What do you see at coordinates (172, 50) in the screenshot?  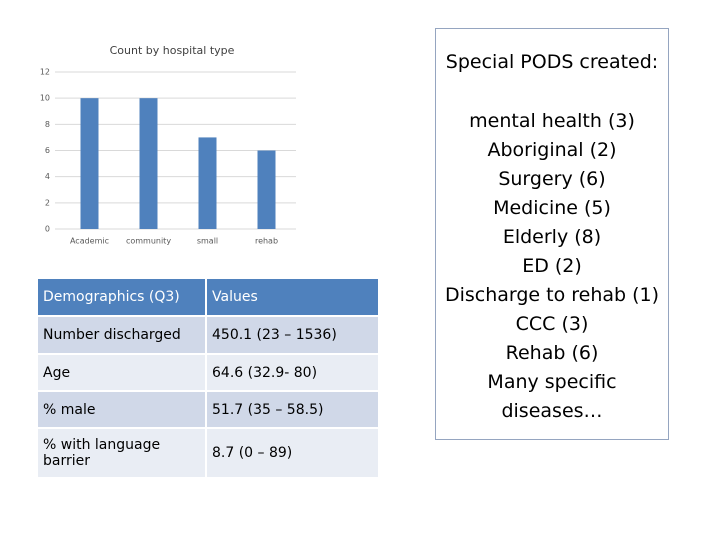 I see `chart-title: Count by hospital type` at bounding box center [172, 50].